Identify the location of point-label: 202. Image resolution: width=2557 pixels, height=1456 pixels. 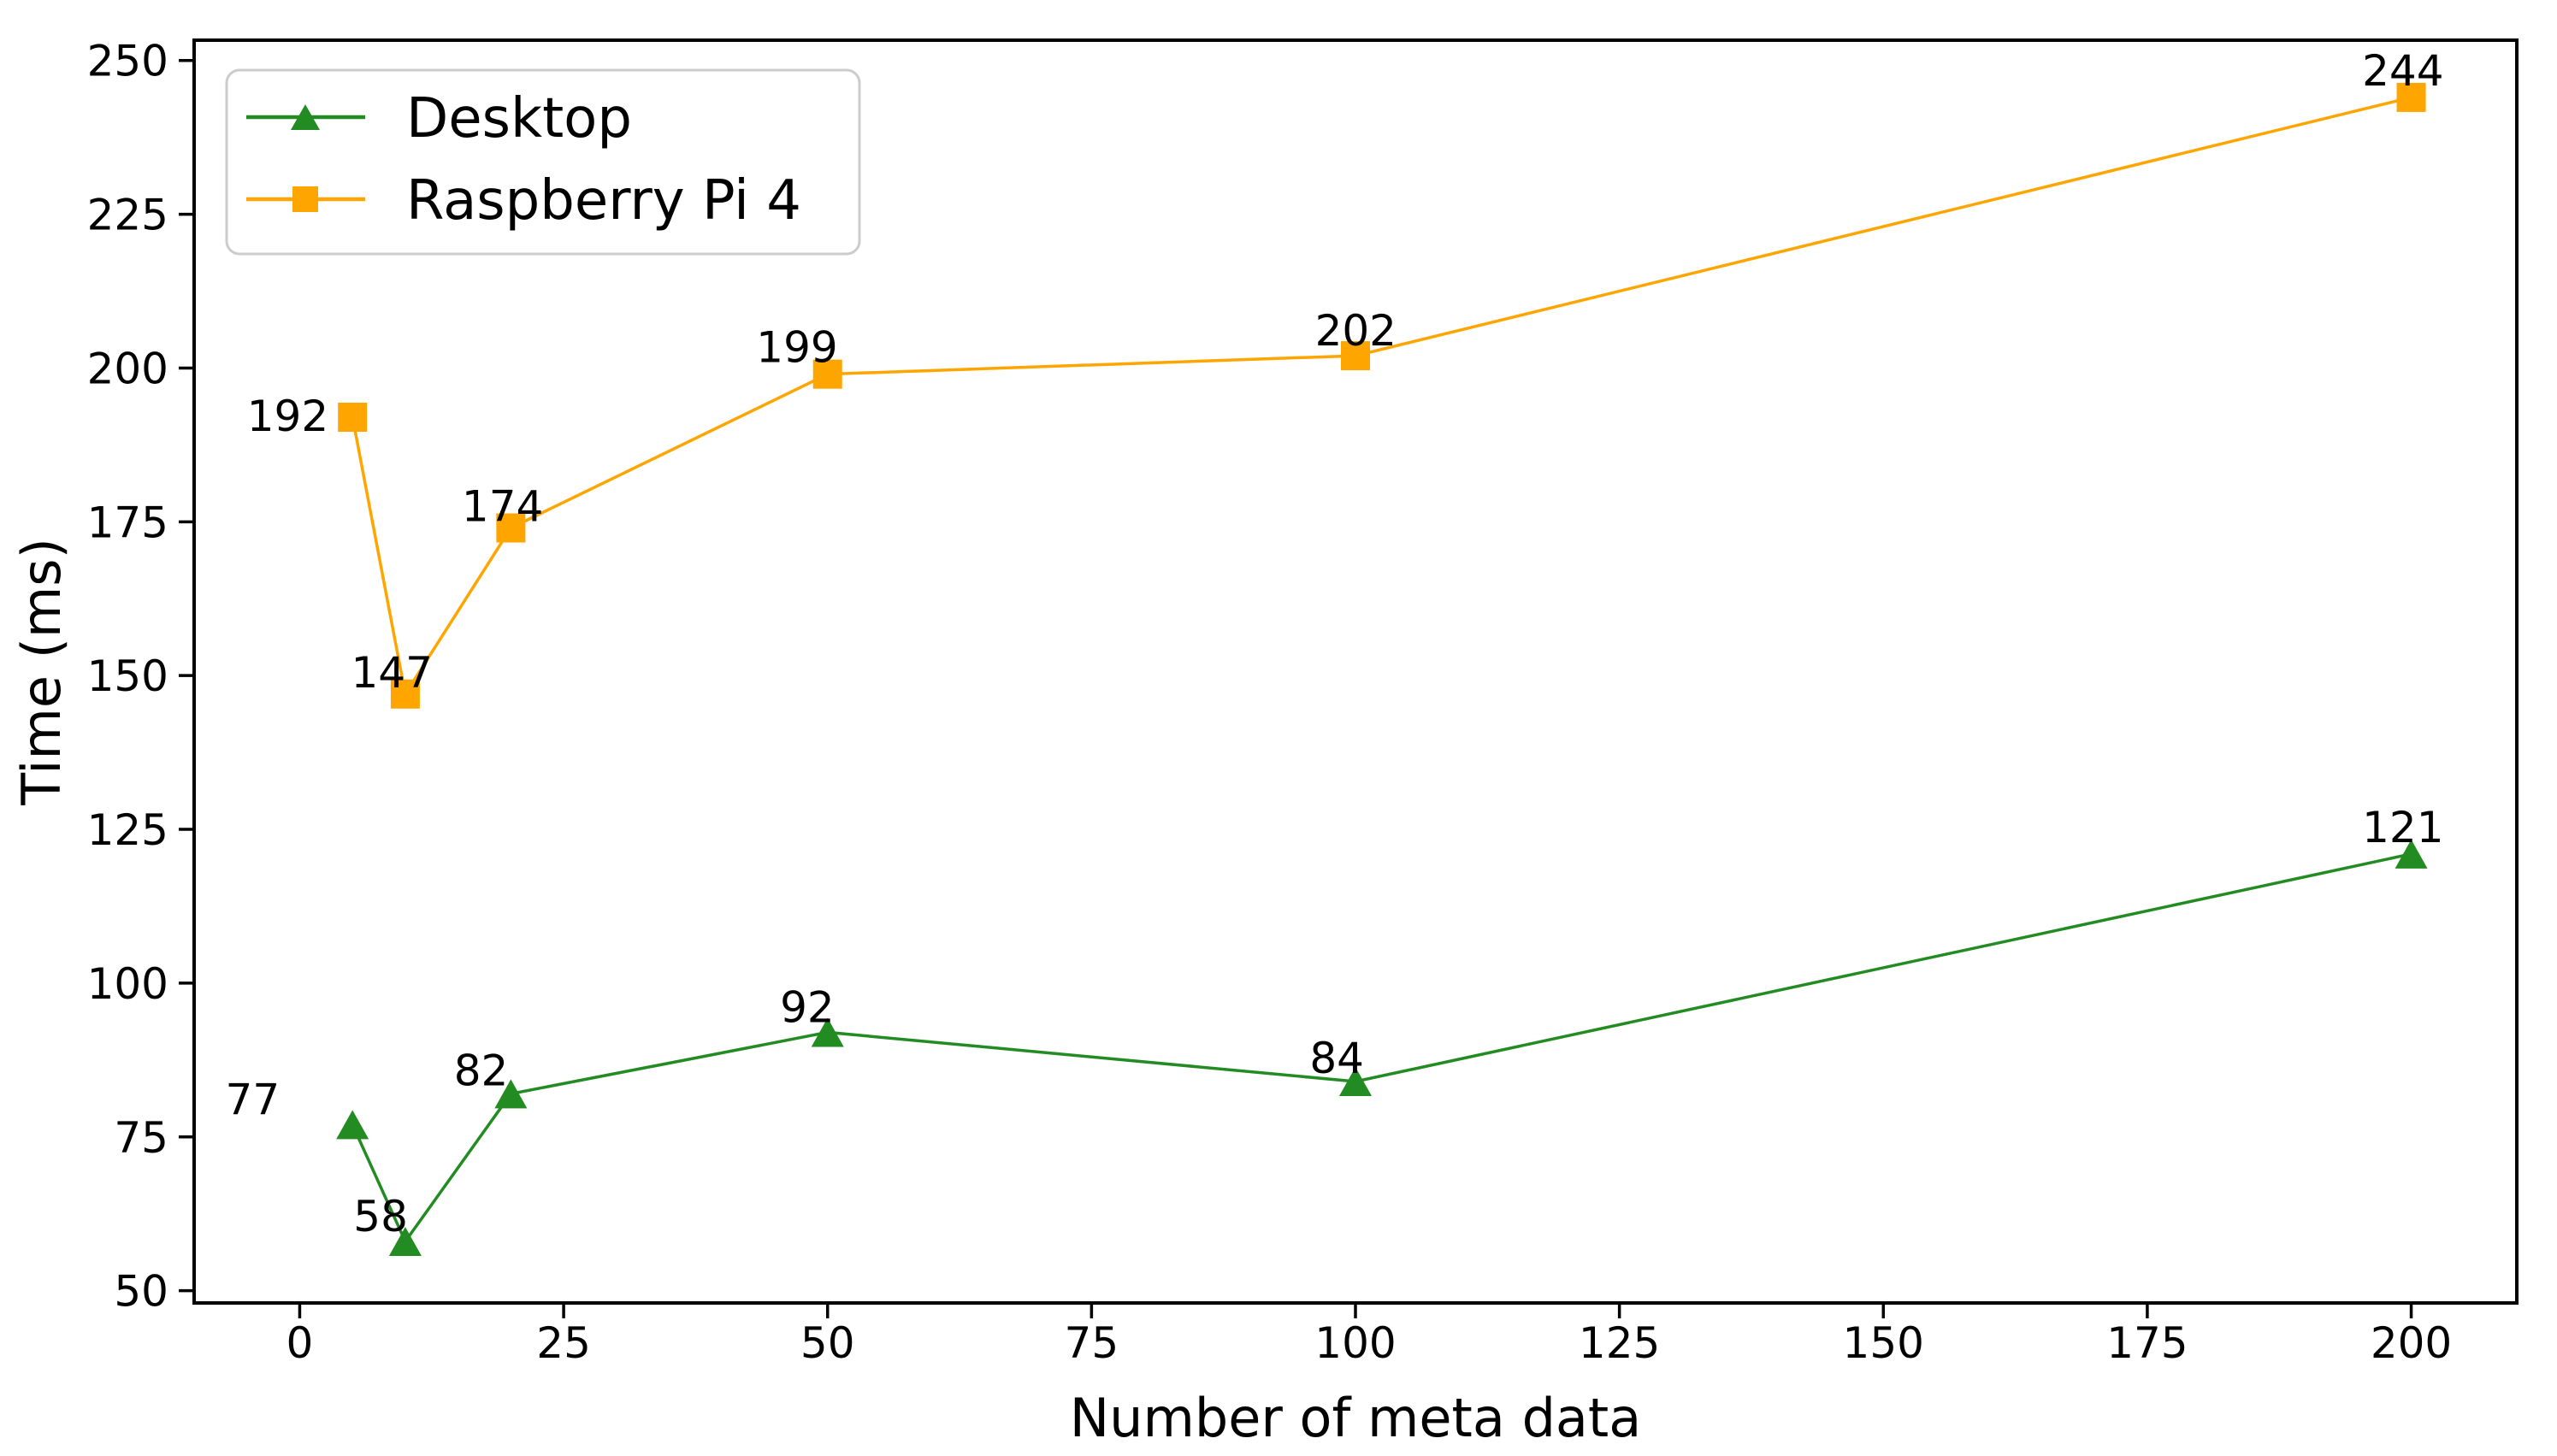
(1356, 331).